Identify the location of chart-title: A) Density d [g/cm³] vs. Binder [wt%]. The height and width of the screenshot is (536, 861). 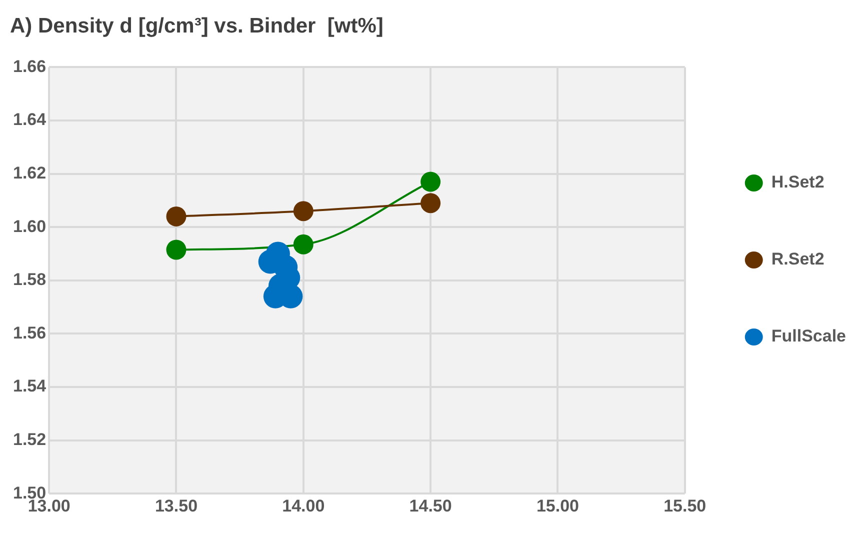
(197, 26).